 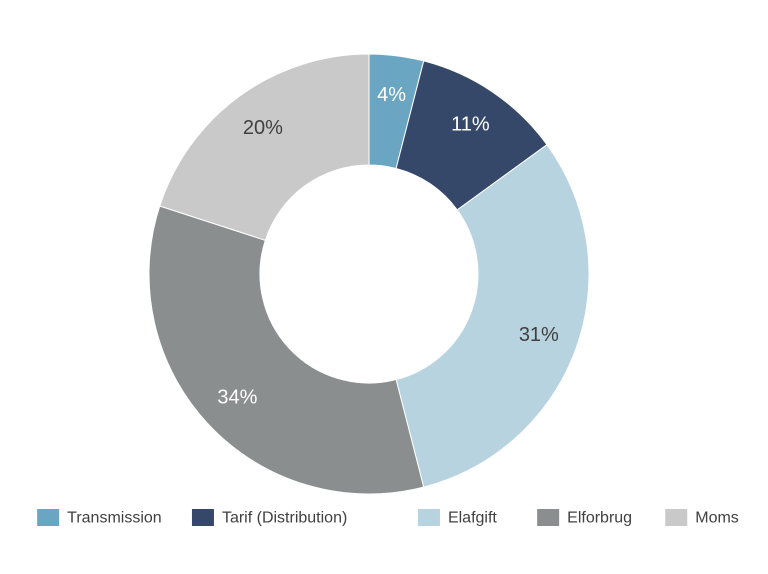 What do you see at coordinates (263, 128) in the screenshot?
I see `data-label: 20%` at bounding box center [263, 128].